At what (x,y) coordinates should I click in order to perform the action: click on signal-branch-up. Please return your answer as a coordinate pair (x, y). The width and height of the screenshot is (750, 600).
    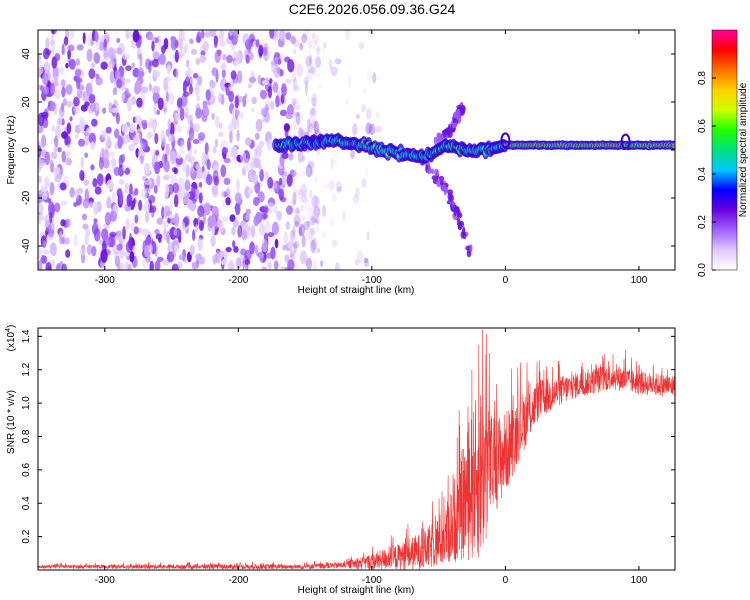
    Looking at the image, I should click on (454, 120).